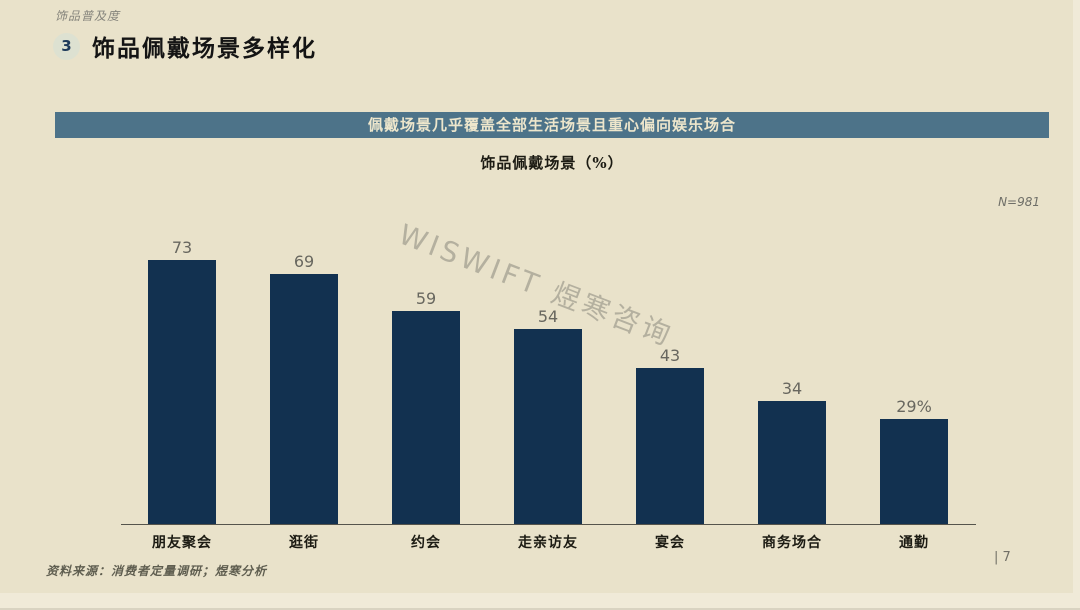  What do you see at coordinates (1002, 557) in the screenshot?
I see `page-number: | 7` at bounding box center [1002, 557].